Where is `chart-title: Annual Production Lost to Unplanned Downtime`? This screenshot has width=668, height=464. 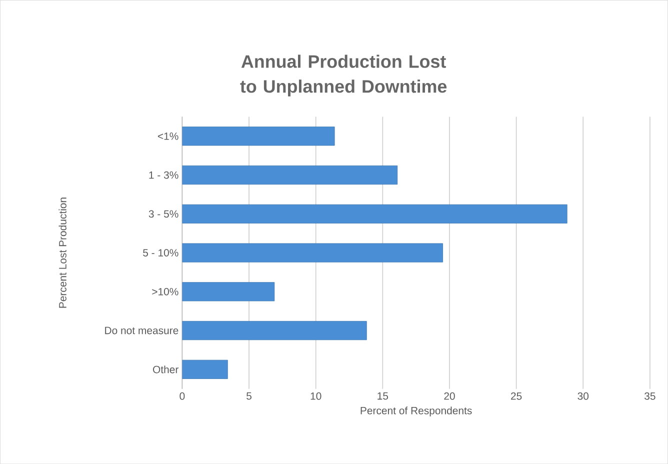
chart-title: Annual Production Lost to Unplanned Downtime is located at coordinates (343, 75).